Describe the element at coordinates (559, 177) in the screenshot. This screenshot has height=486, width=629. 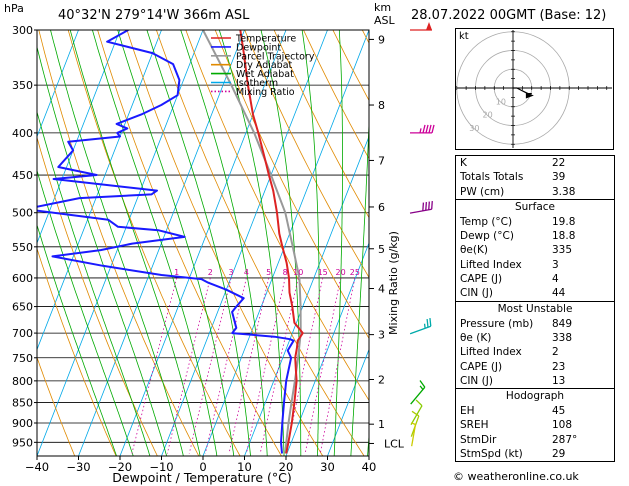
I see `index-value: 39` at that location.